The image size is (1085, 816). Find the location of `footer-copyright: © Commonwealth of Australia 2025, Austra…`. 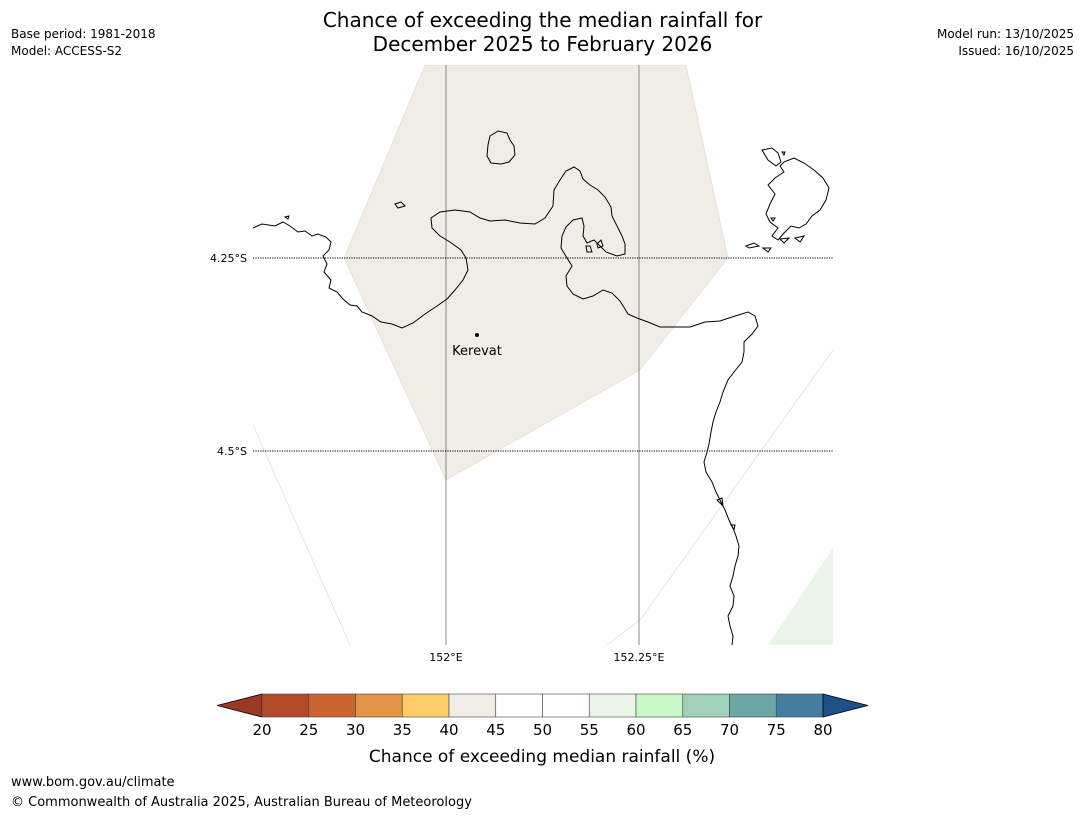

footer-copyright: © Commonwealth of Australia 2025, Austra… is located at coordinates (241, 802).